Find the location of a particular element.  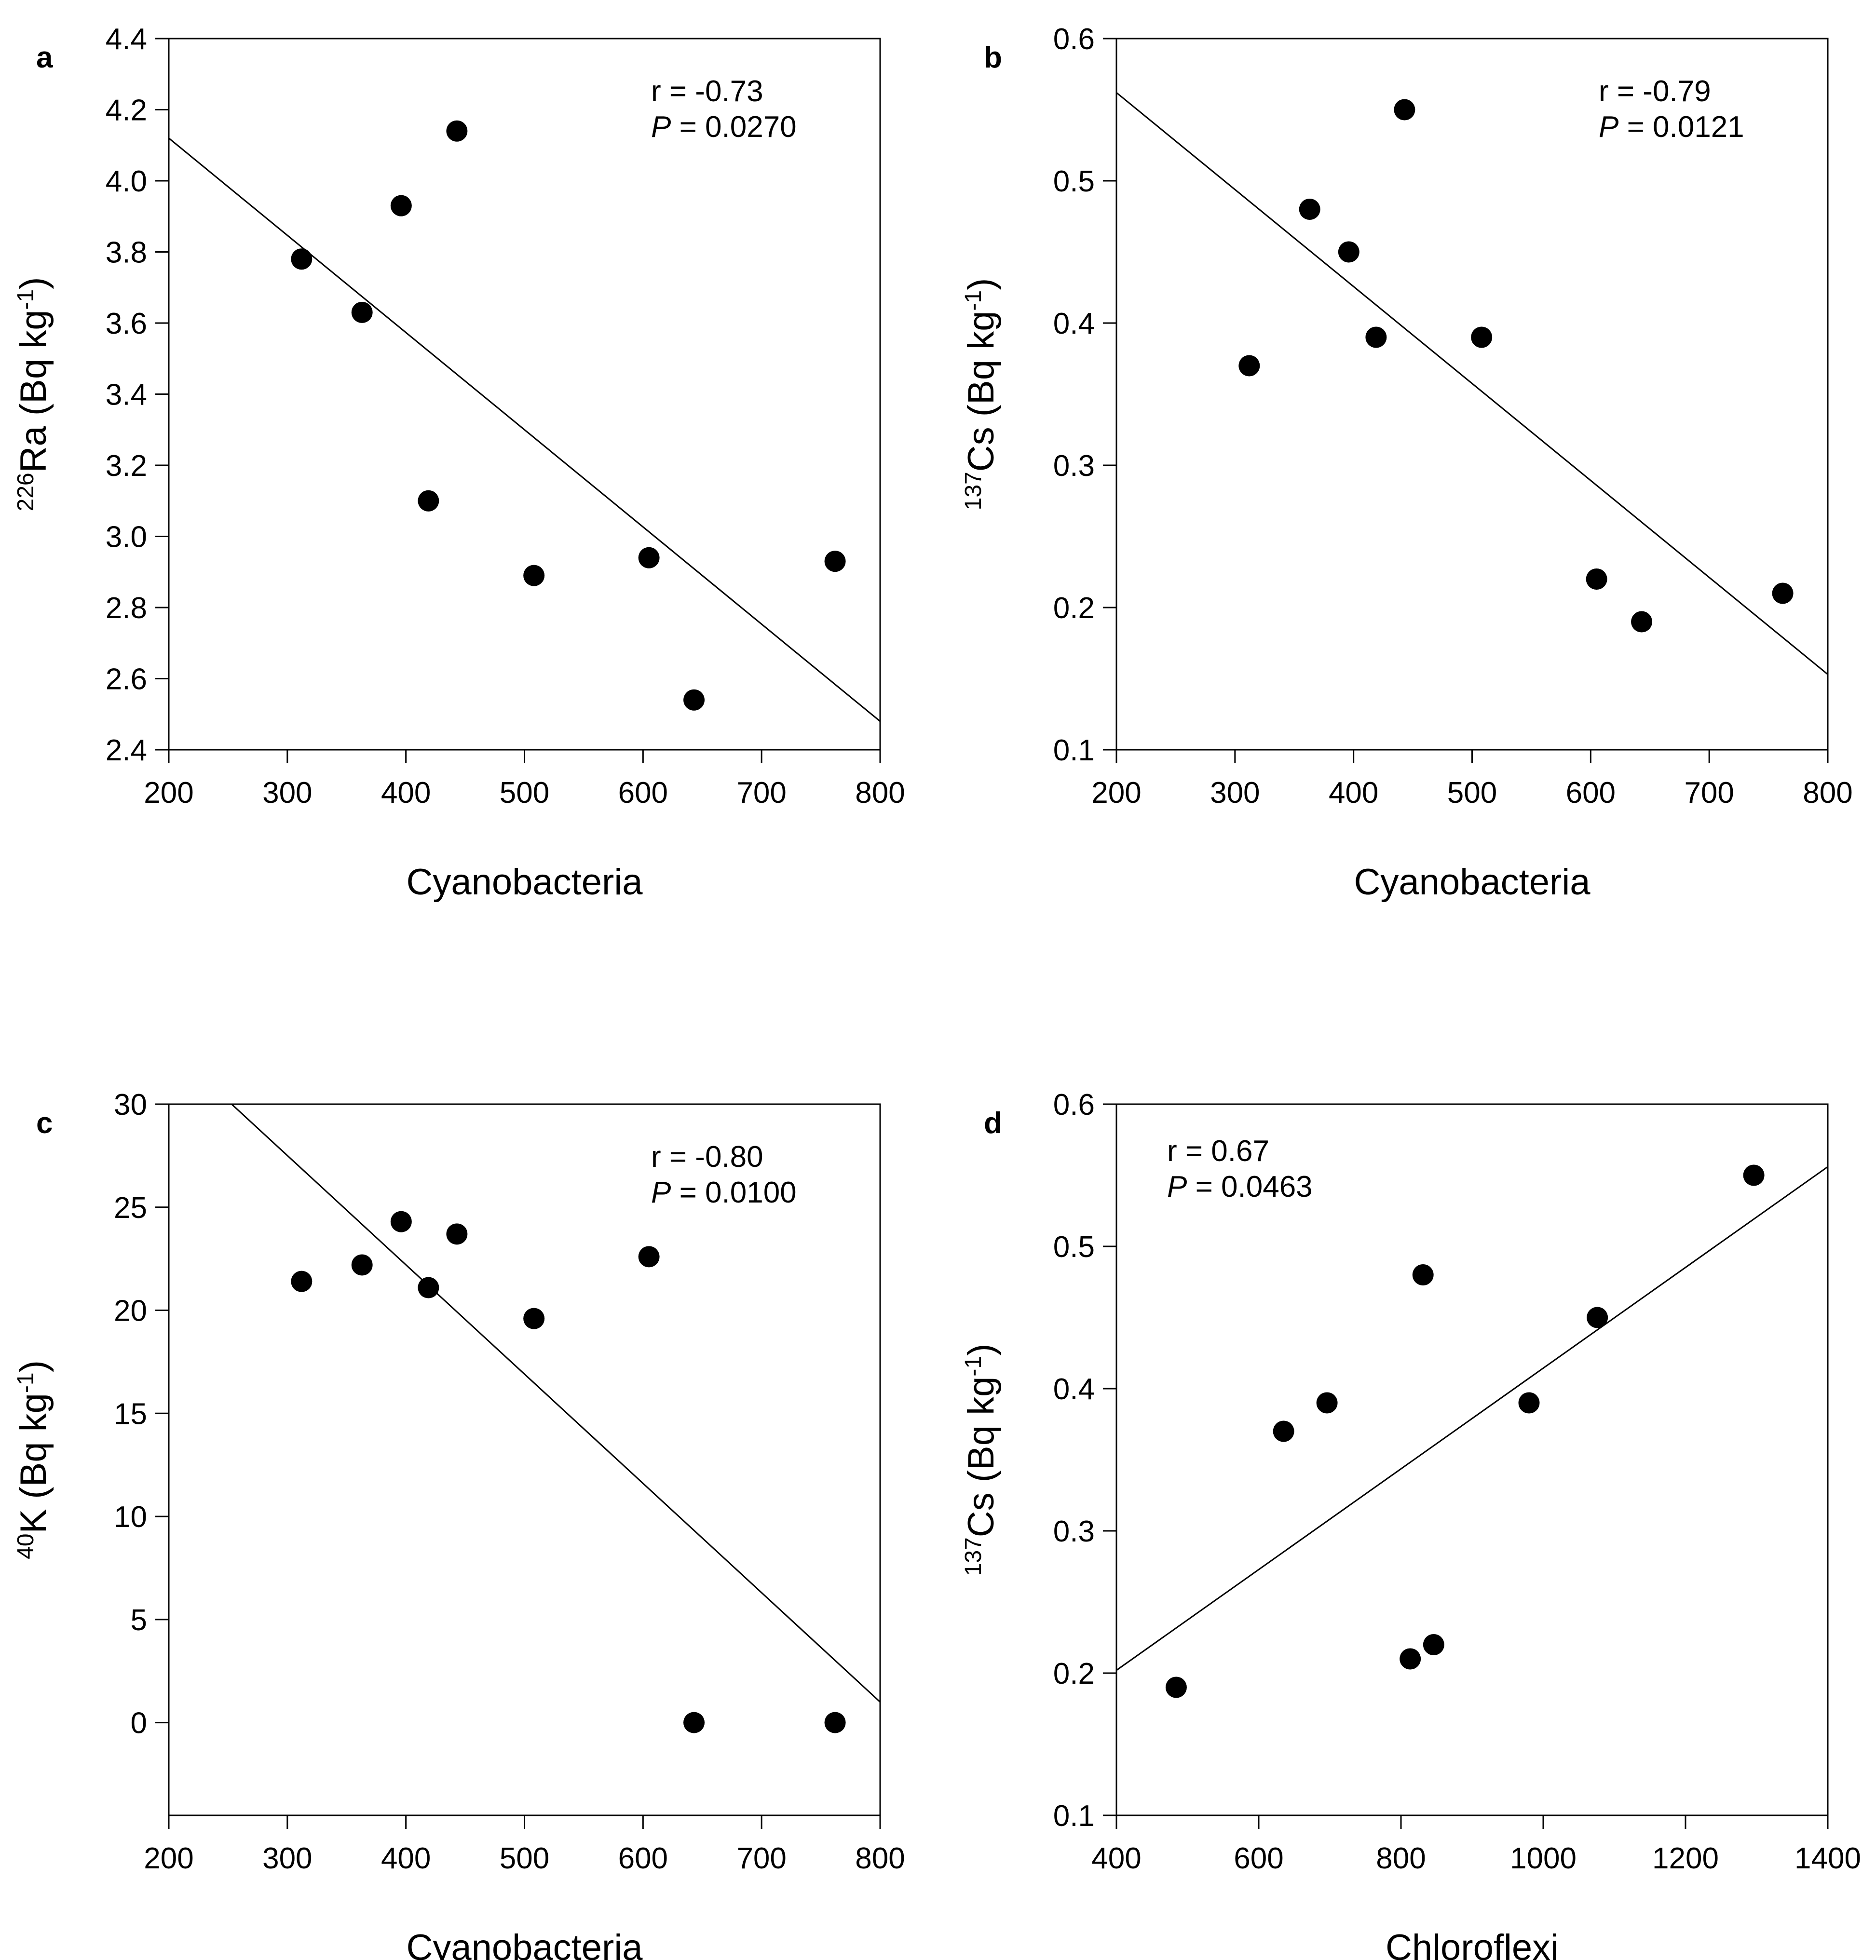

p-value-number: = 0.0463 is located at coordinates (1249, 1186).